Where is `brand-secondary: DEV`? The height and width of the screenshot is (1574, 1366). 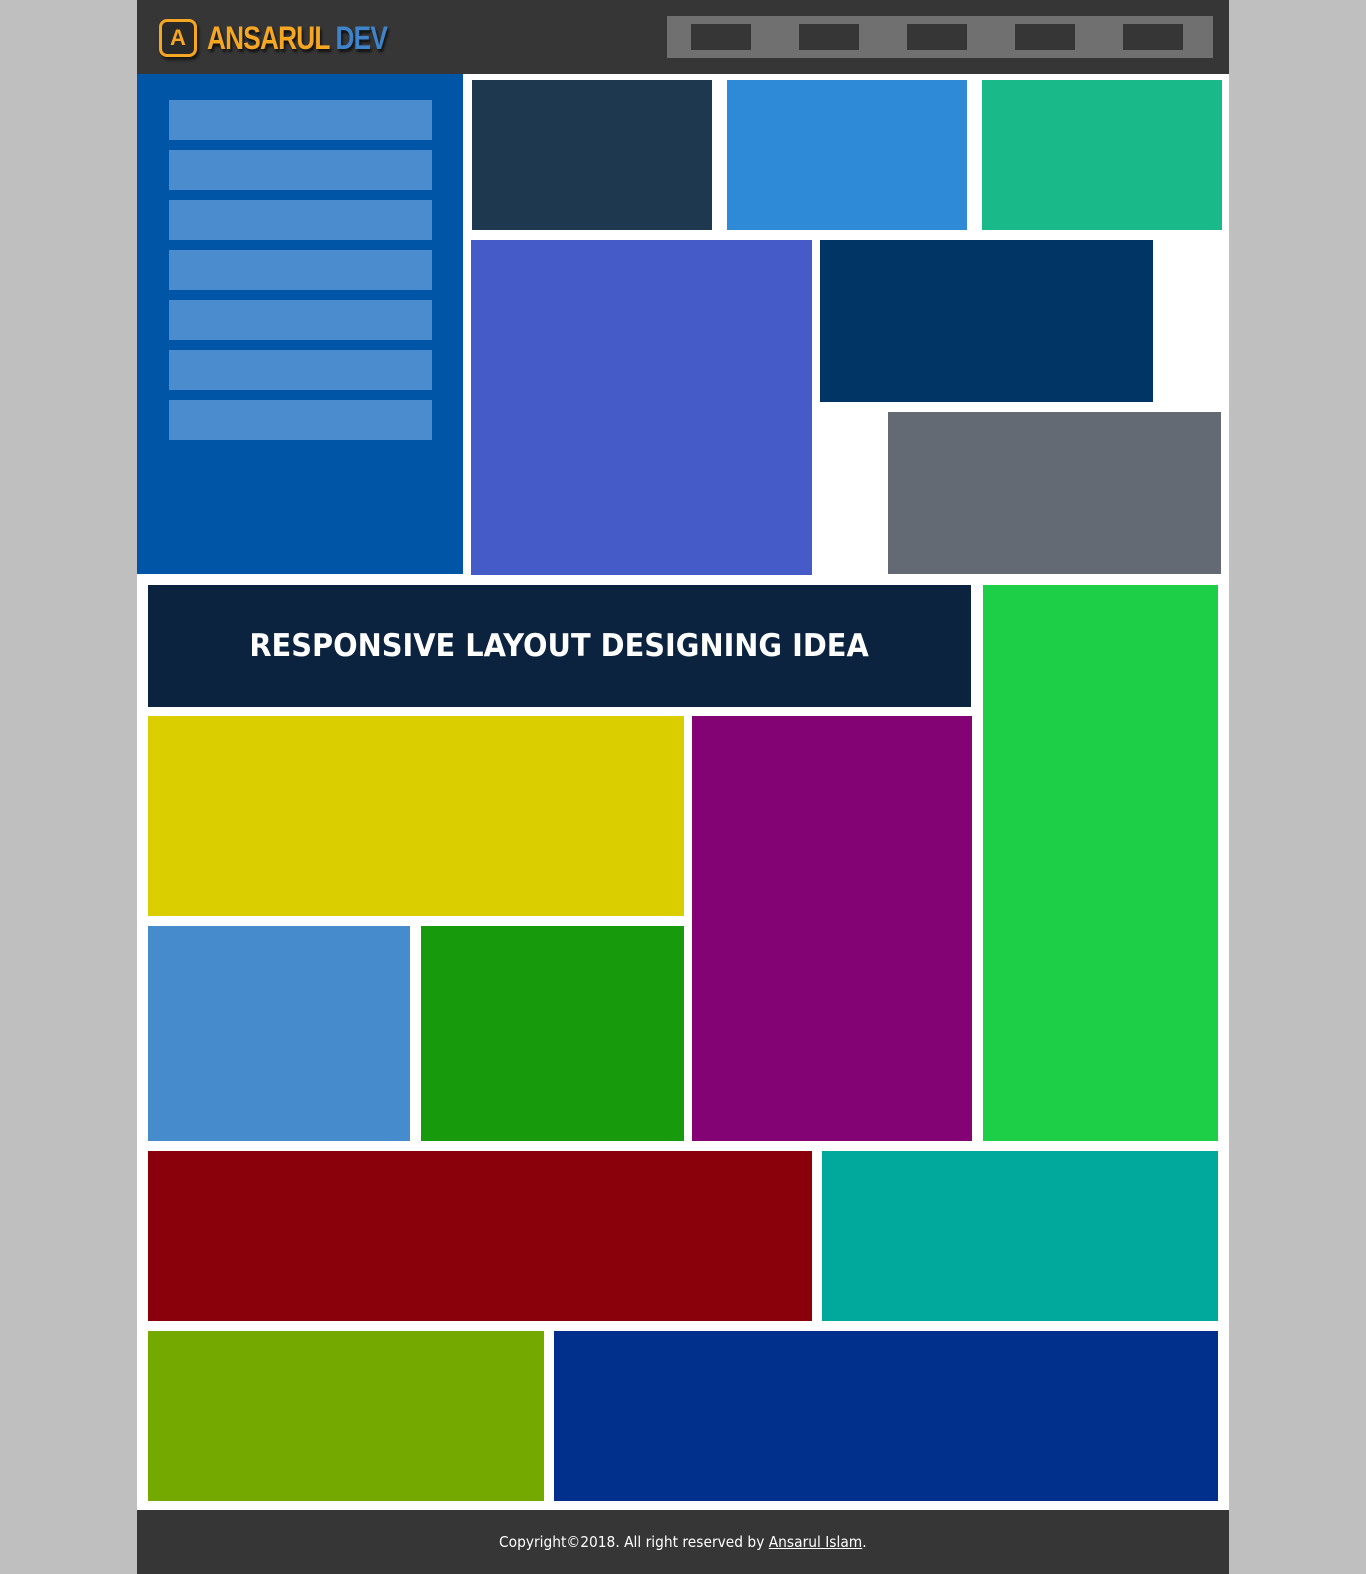 brand-secondary: DEV is located at coordinates (361, 37).